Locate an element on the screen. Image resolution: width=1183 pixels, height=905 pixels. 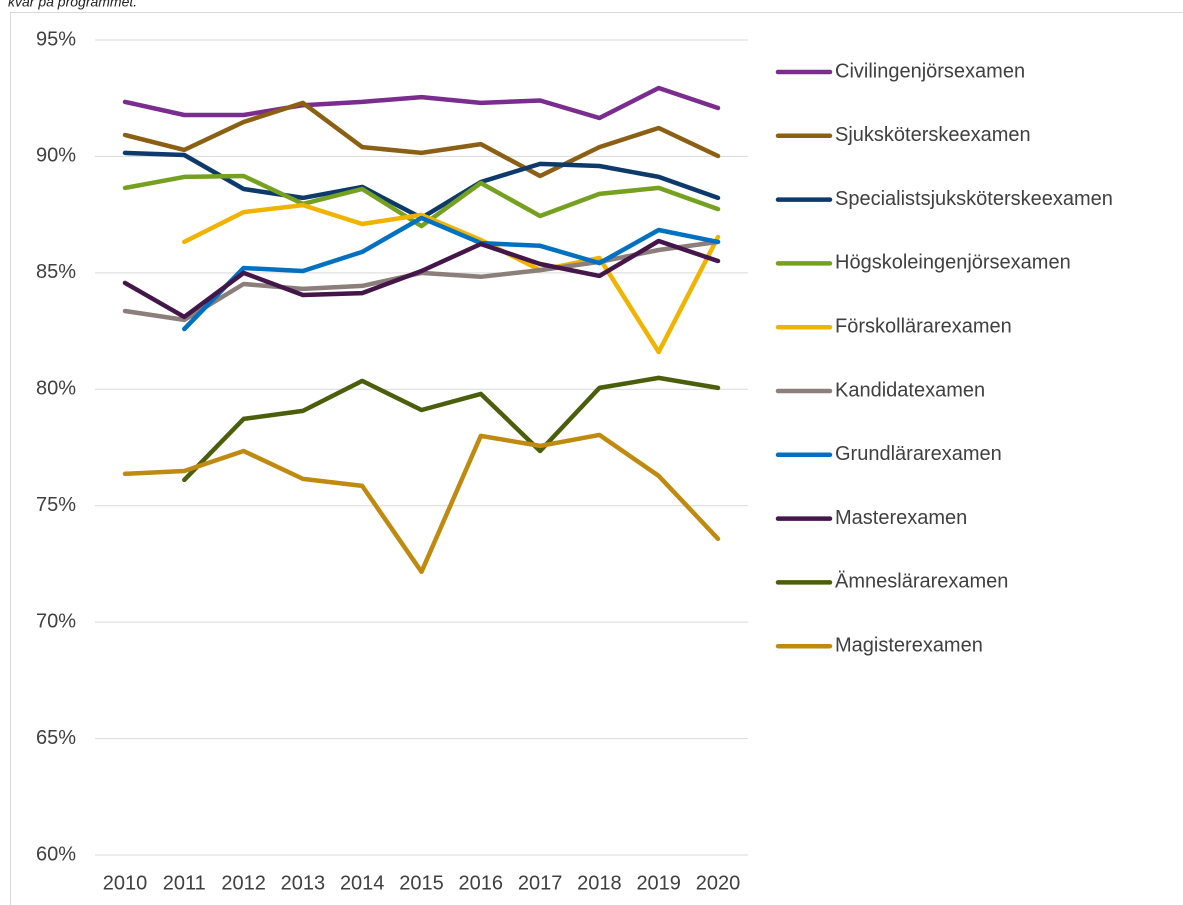
y-tick-label: 80% is located at coordinates (56, 389).